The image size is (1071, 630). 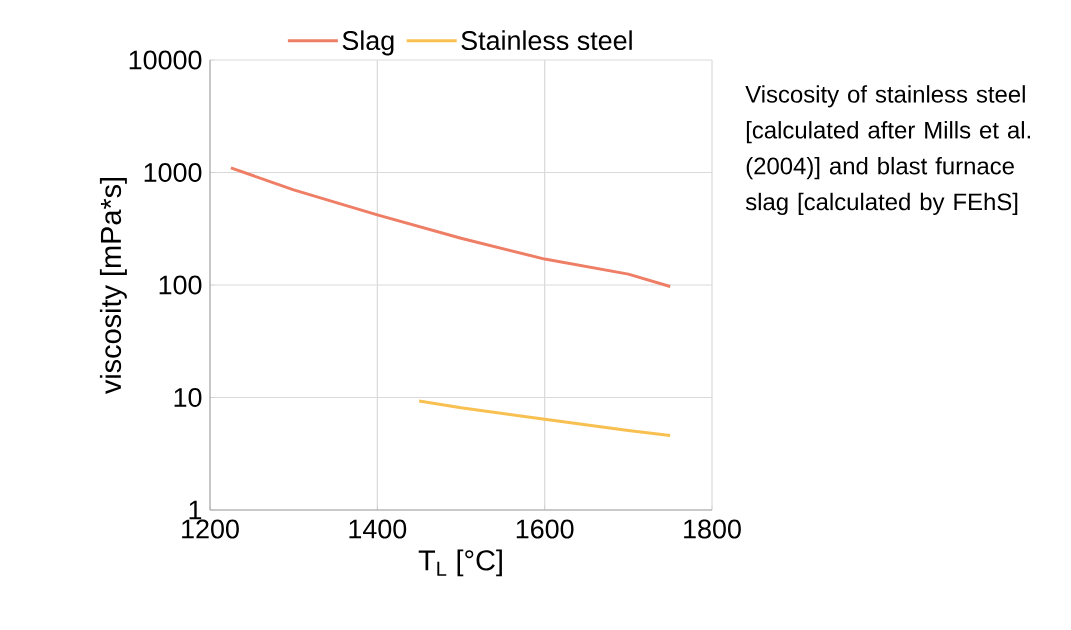 What do you see at coordinates (195, 510) in the screenshot?
I see `y-tick-label: 1` at bounding box center [195, 510].